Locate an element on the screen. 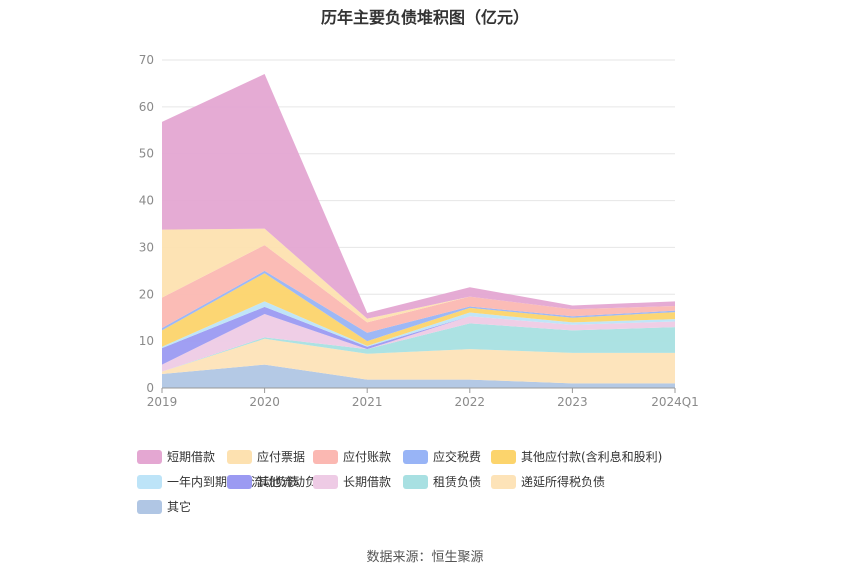 The width and height of the screenshot is (850, 575). legend-label: 应交税费 is located at coordinates (457, 457).